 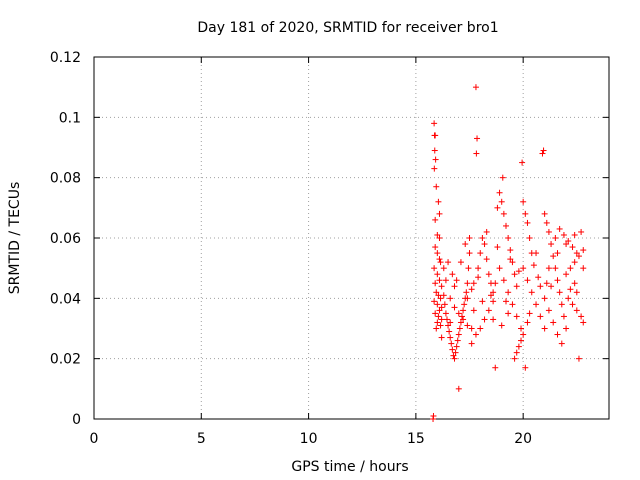 What do you see at coordinates (65, 360) in the screenshot?
I see `y-tick-label: 0.02` at bounding box center [65, 360].